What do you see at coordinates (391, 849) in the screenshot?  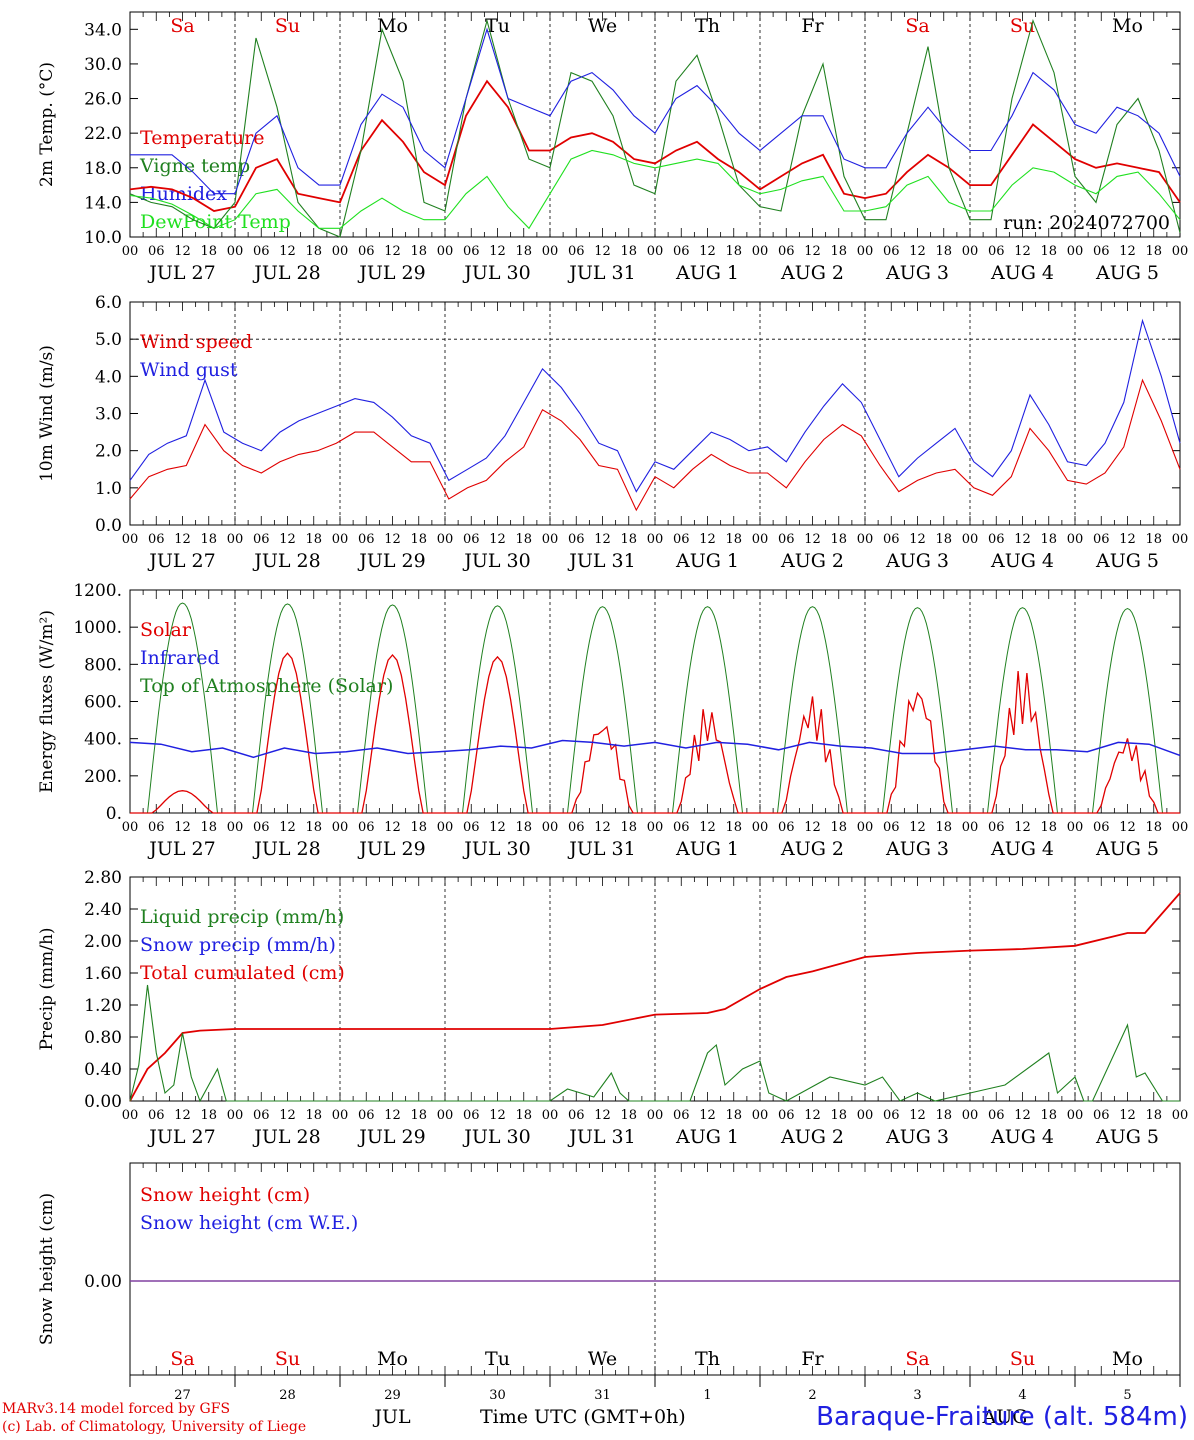 I see `x-date-label: JUL 29` at bounding box center [391, 849].